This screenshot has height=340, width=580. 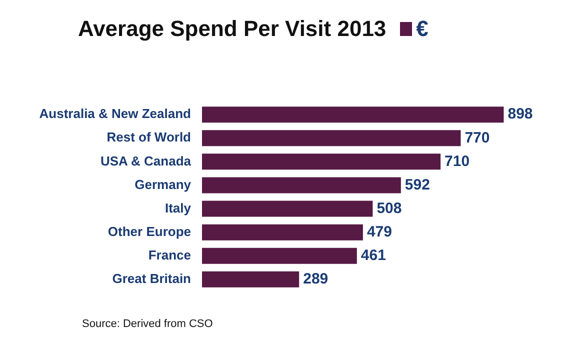 I want to click on y-tick-label: Italy, so click(x=178, y=208).